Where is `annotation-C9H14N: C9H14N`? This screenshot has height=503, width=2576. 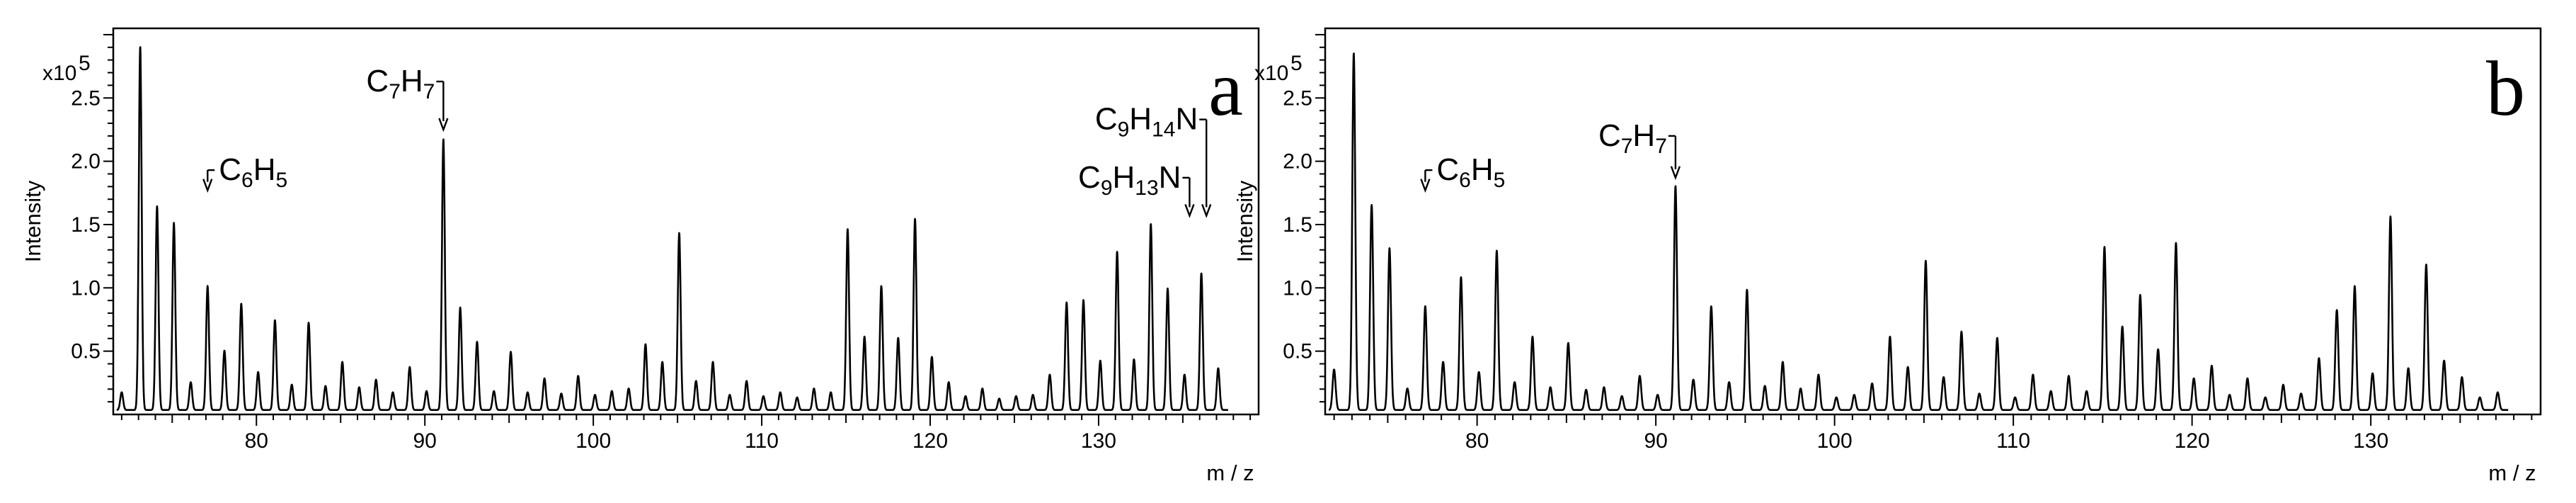
annotation-C9H14N: C9H14N is located at coordinates (1153, 160).